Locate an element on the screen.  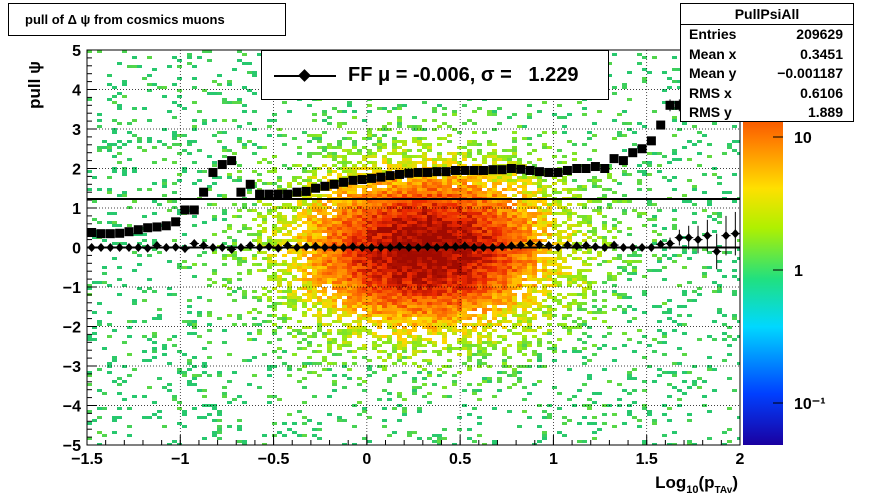
legend: FF μ = -0.006, σ = 1.229 is located at coordinates (435, 75).